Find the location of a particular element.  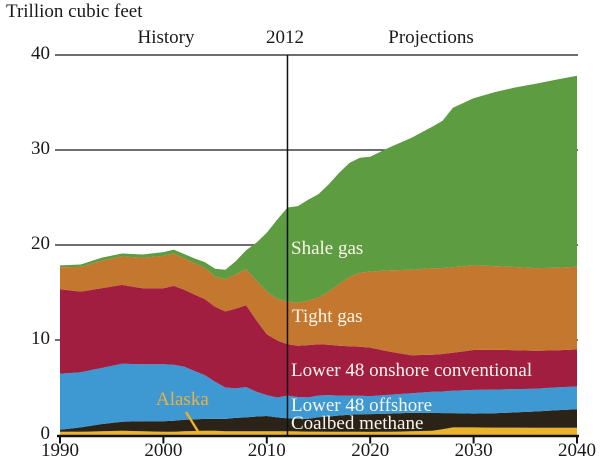

series-label-alaska: Alaska is located at coordinates (182, 399).